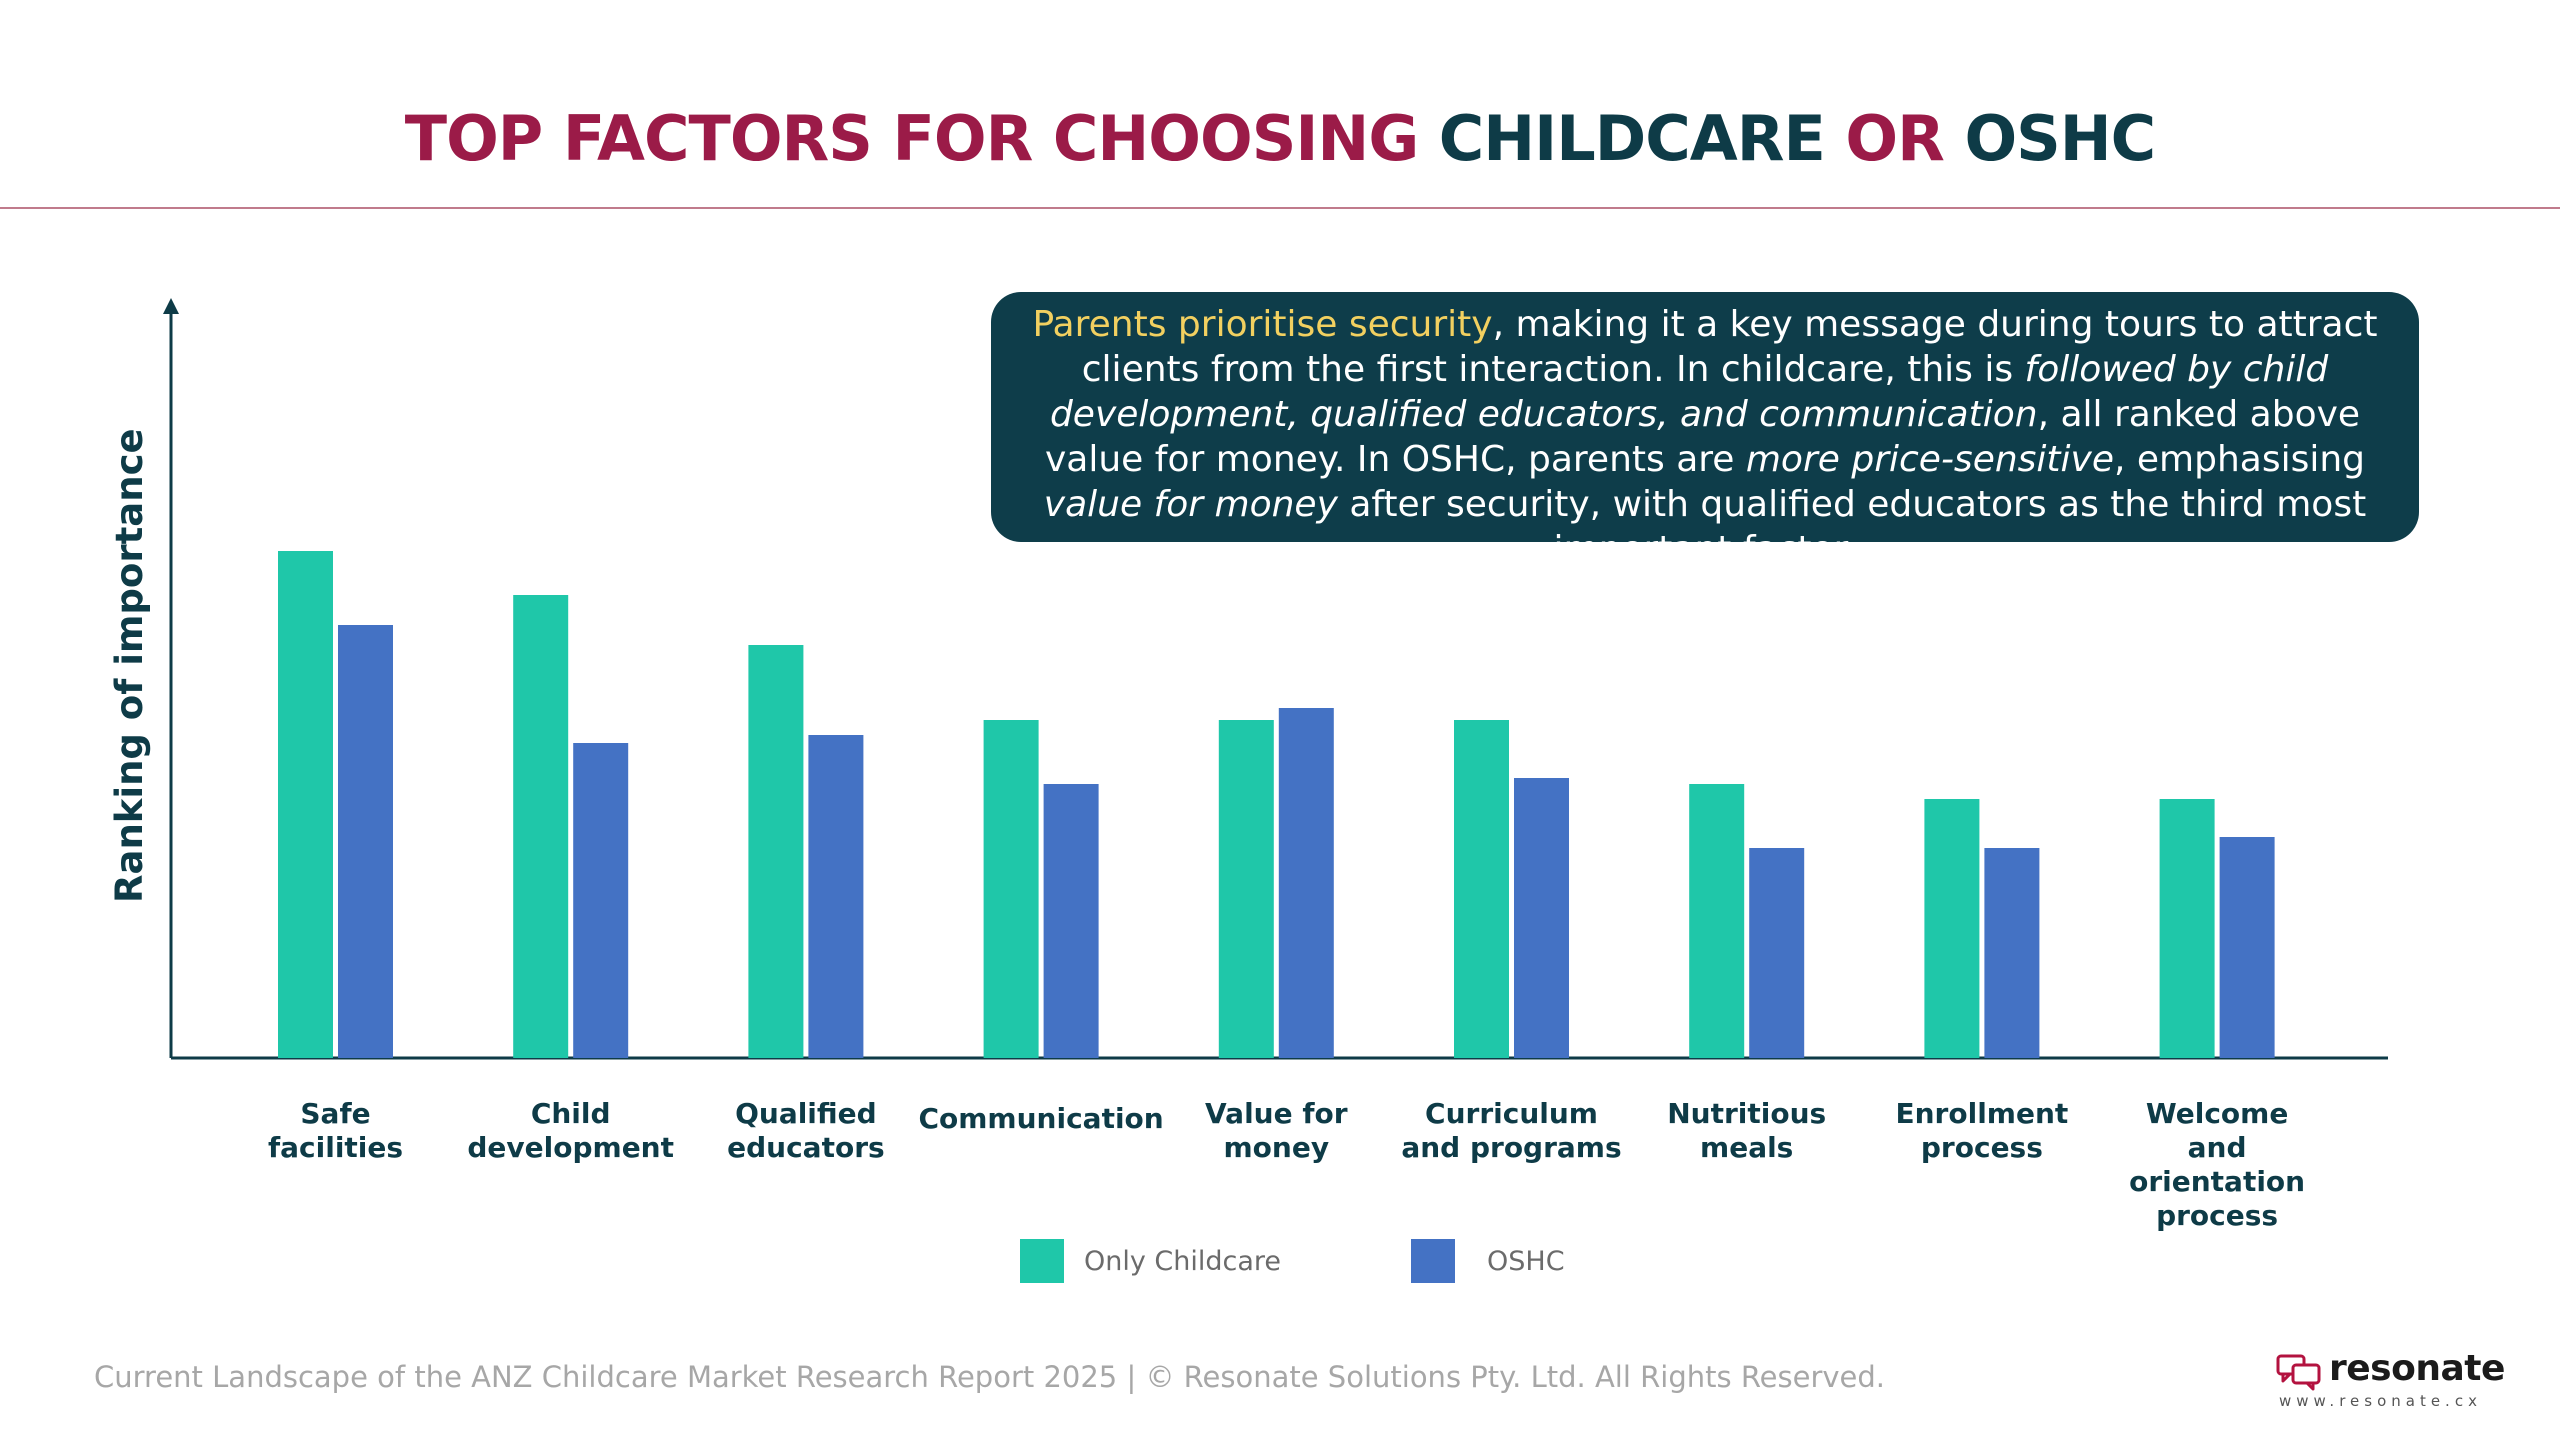 This screenshot has height=1440, width=2560. What do you see at coordinates (2417, 1368) in the screenshot?
I see `logo-wordmark: resonate` at bounding box center [2417, 1368].